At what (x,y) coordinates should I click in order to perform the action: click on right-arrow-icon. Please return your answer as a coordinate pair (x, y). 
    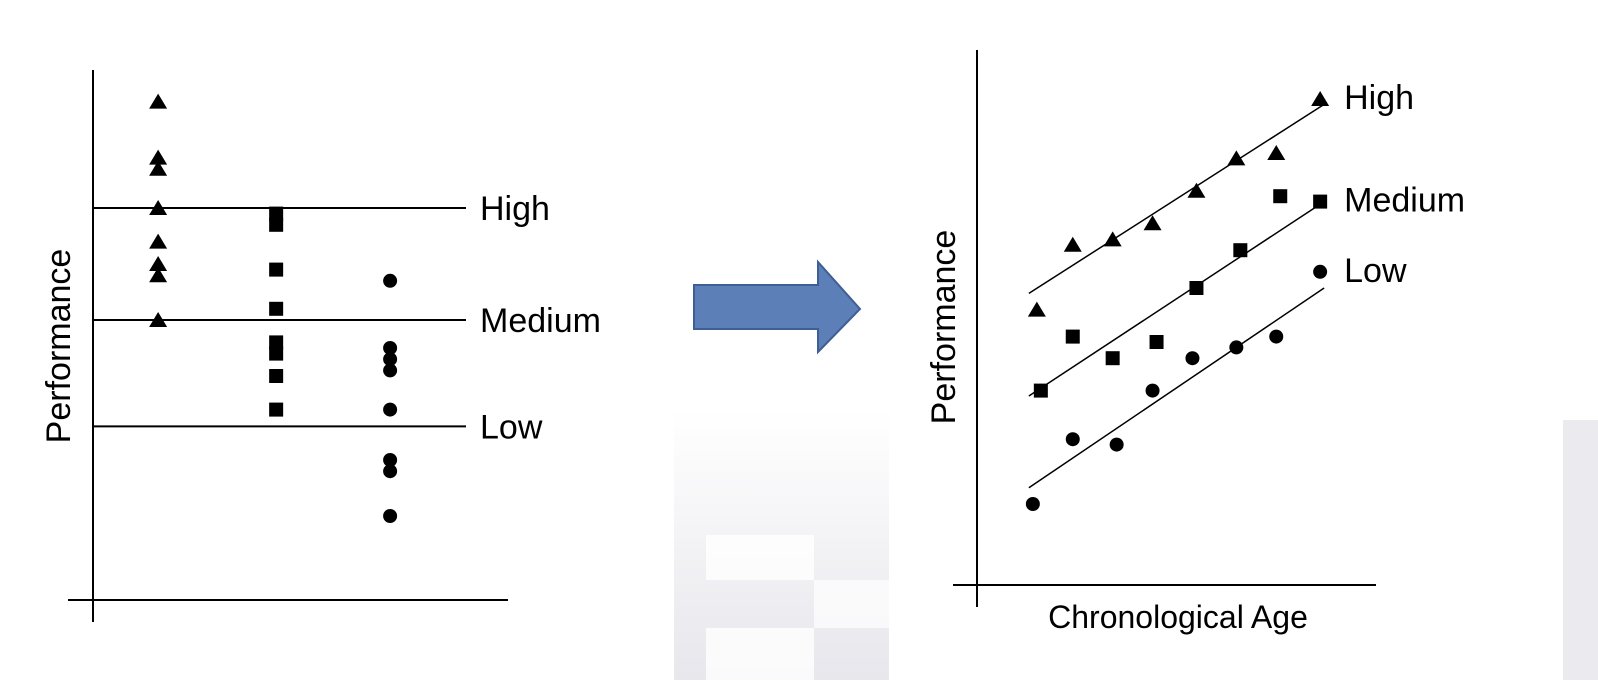
    Looking at the image, I should click on (777, 307).